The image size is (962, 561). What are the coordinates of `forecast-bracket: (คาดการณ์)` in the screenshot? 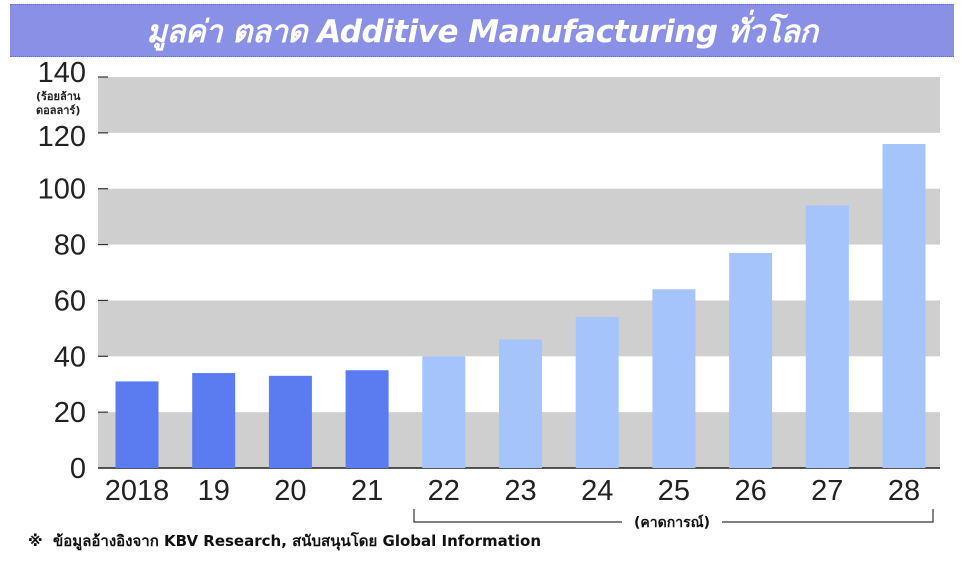 It's located at (673, 520).